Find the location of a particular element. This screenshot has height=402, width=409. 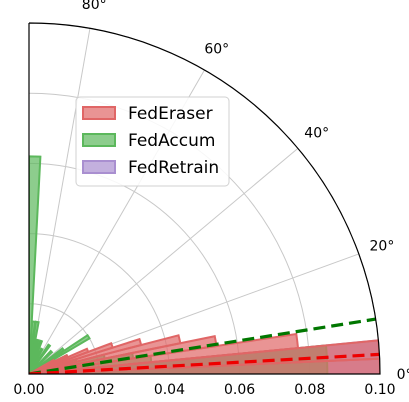

legend-label-fedaccum: FedAccum is located at coordinates (171, 141).